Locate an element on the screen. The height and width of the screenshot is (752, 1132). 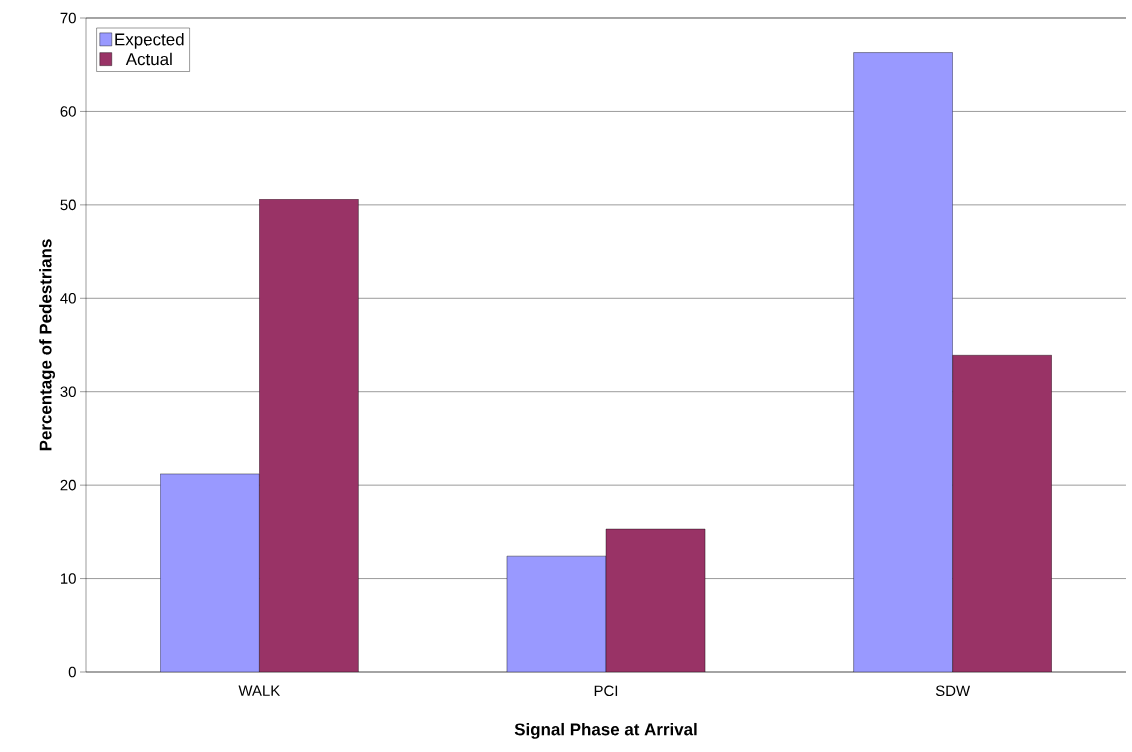
y-tick-label: 40 is located at coordinates (68, 298).